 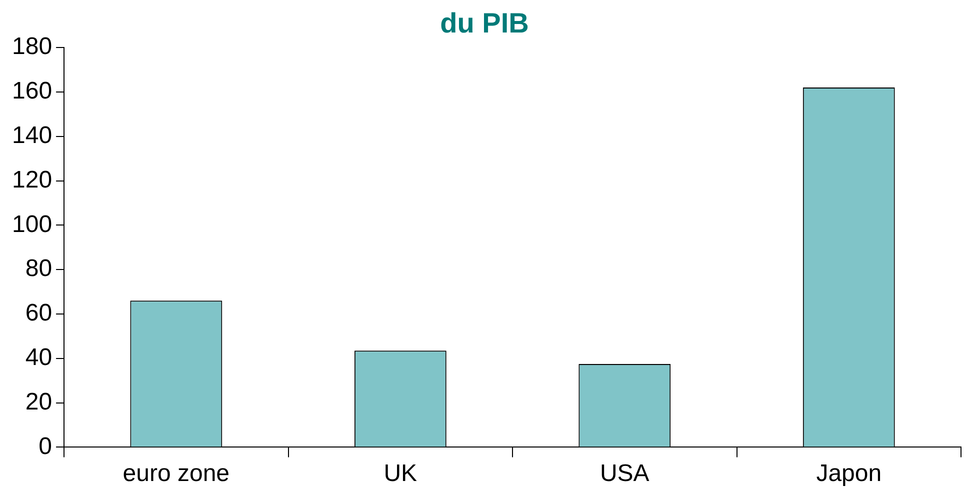 I want to click on x-tick-label: UK, so click(x=401, y=474).